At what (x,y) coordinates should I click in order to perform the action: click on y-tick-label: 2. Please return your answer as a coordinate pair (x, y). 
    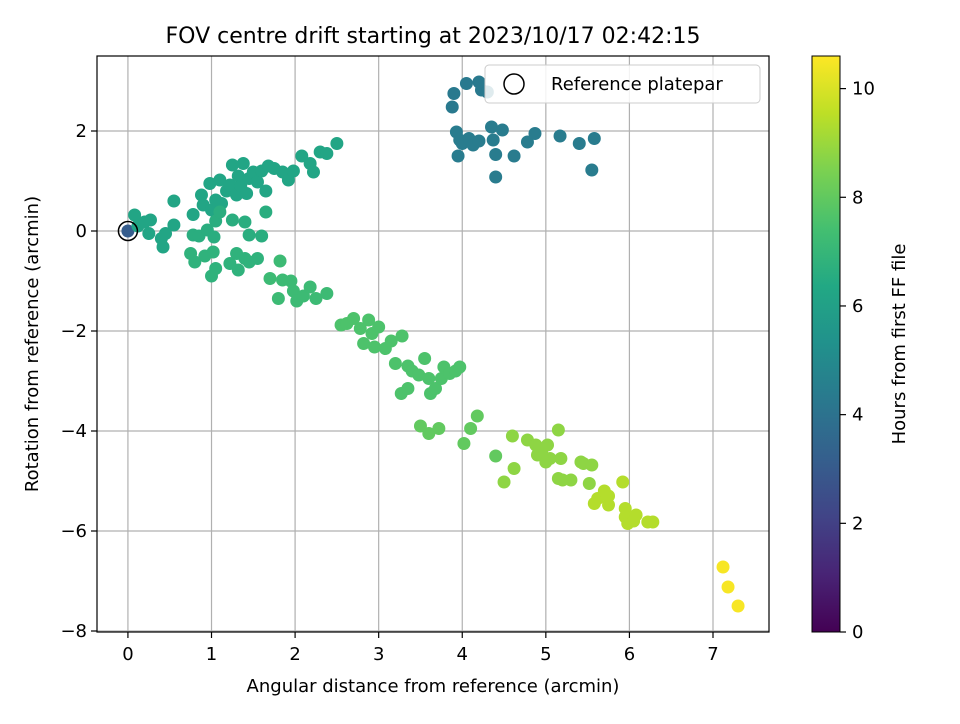
    Looking at the image, I should click on (81, 131).